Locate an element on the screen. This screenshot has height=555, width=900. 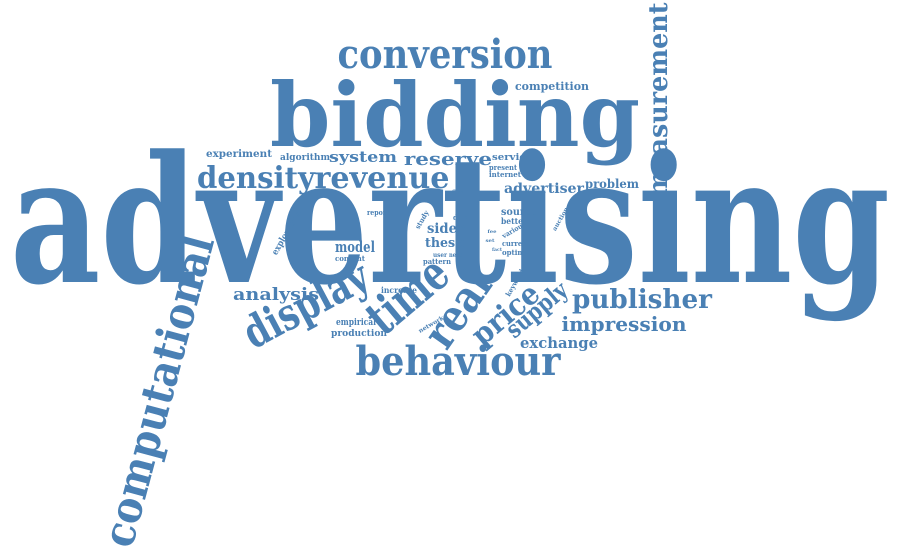
word-exchange: exchange is located at coordinates (559, 343).